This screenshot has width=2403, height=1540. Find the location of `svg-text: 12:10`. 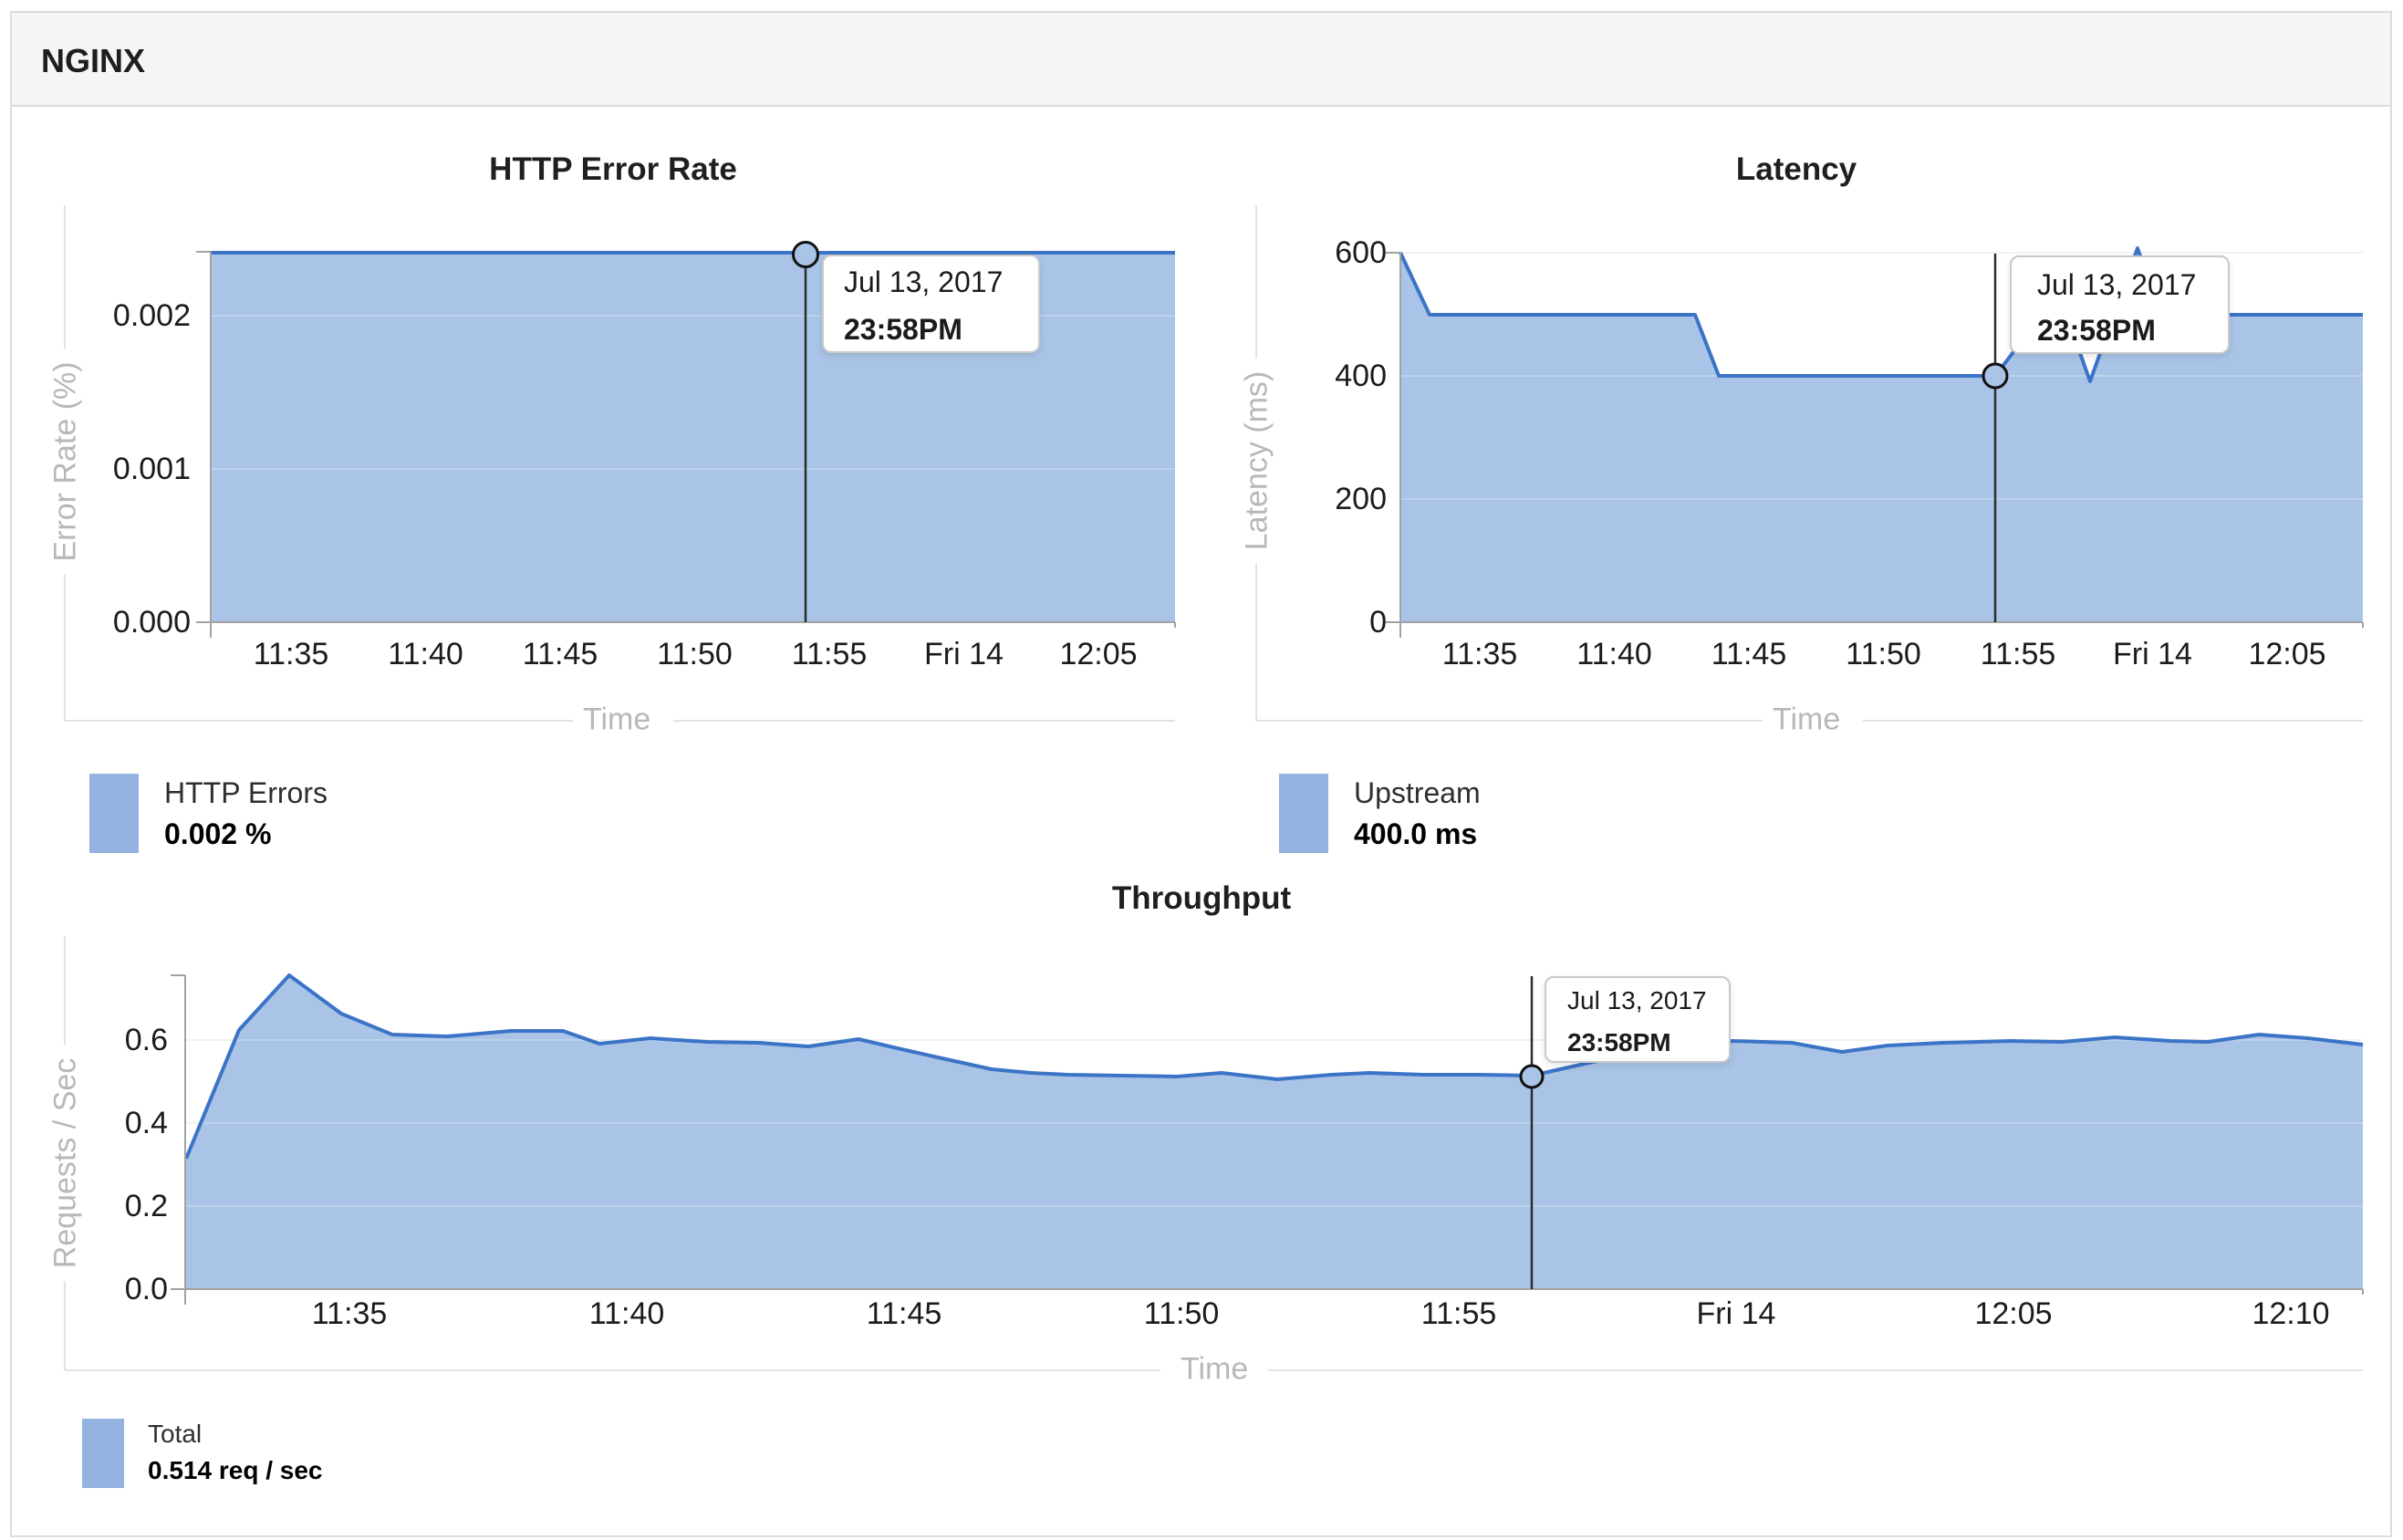

svg-text: 12:10 is located at coordinates (2291, 1313).